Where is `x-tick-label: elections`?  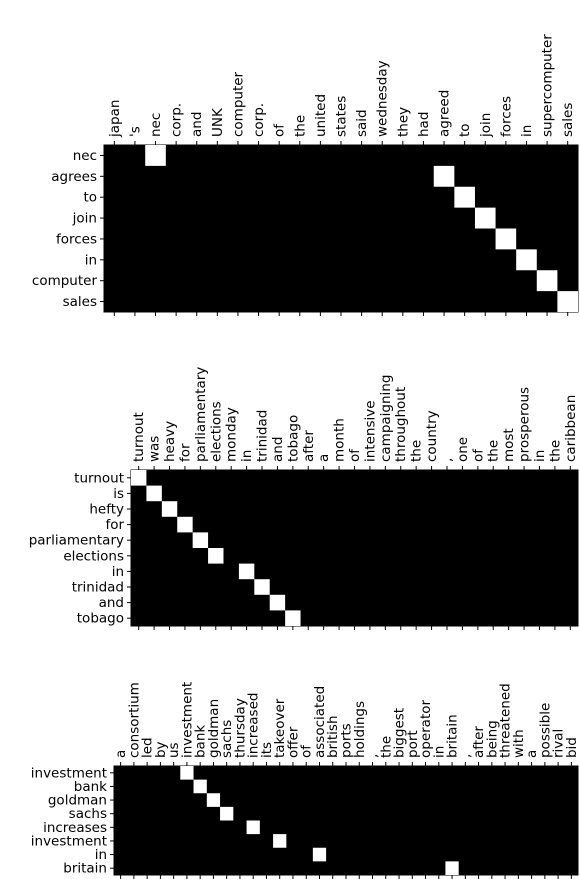
x-tick-label: elections is located at coordinates (216, 431).